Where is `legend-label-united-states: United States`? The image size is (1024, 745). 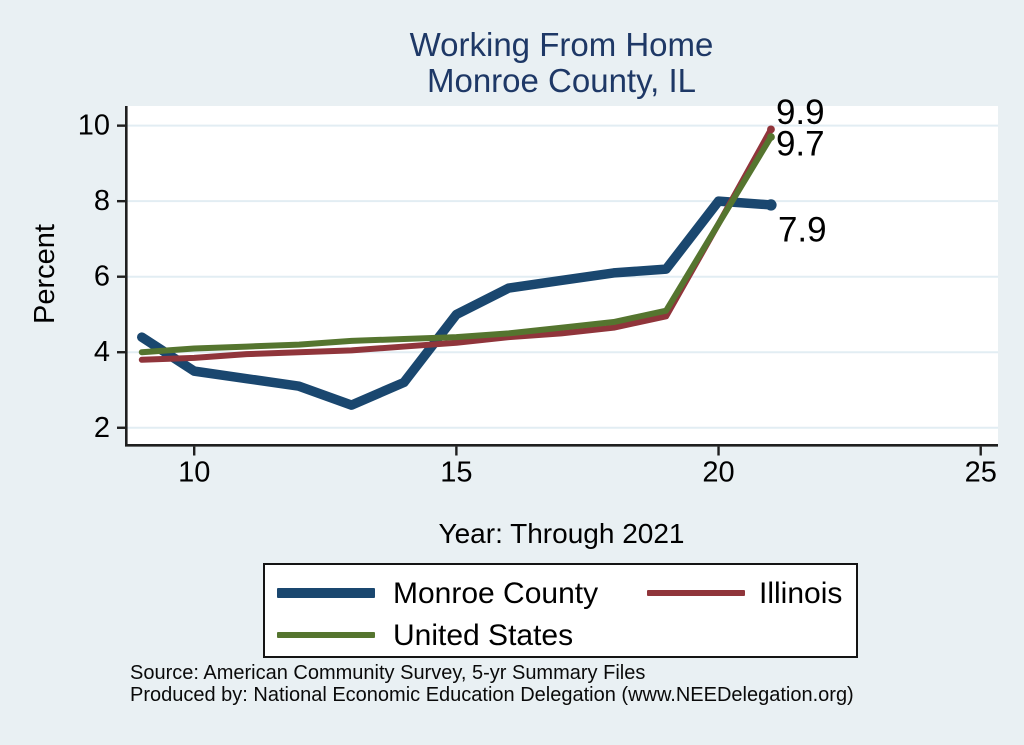
legend-label-united-states: United States is located at coordinates (483, 635).